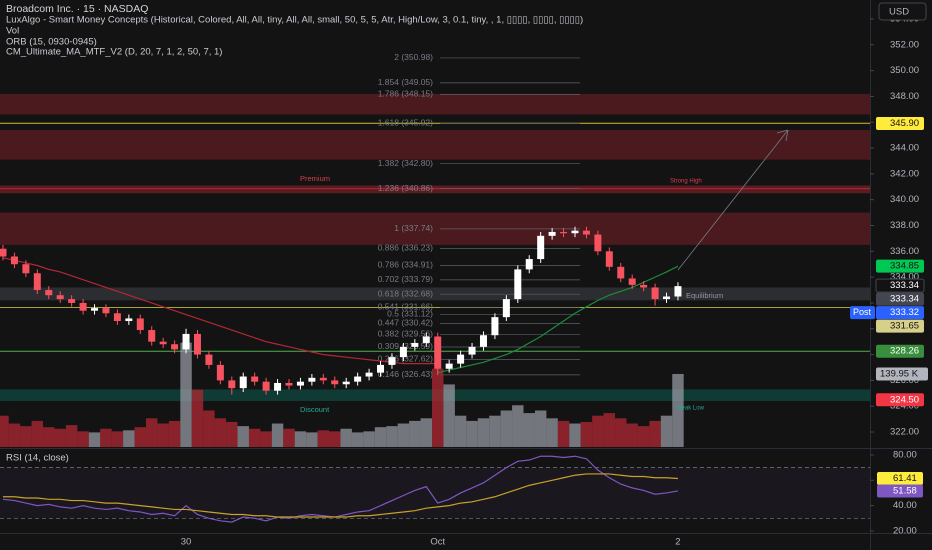  I want to click on rsi-value-box, so click(900, 479).